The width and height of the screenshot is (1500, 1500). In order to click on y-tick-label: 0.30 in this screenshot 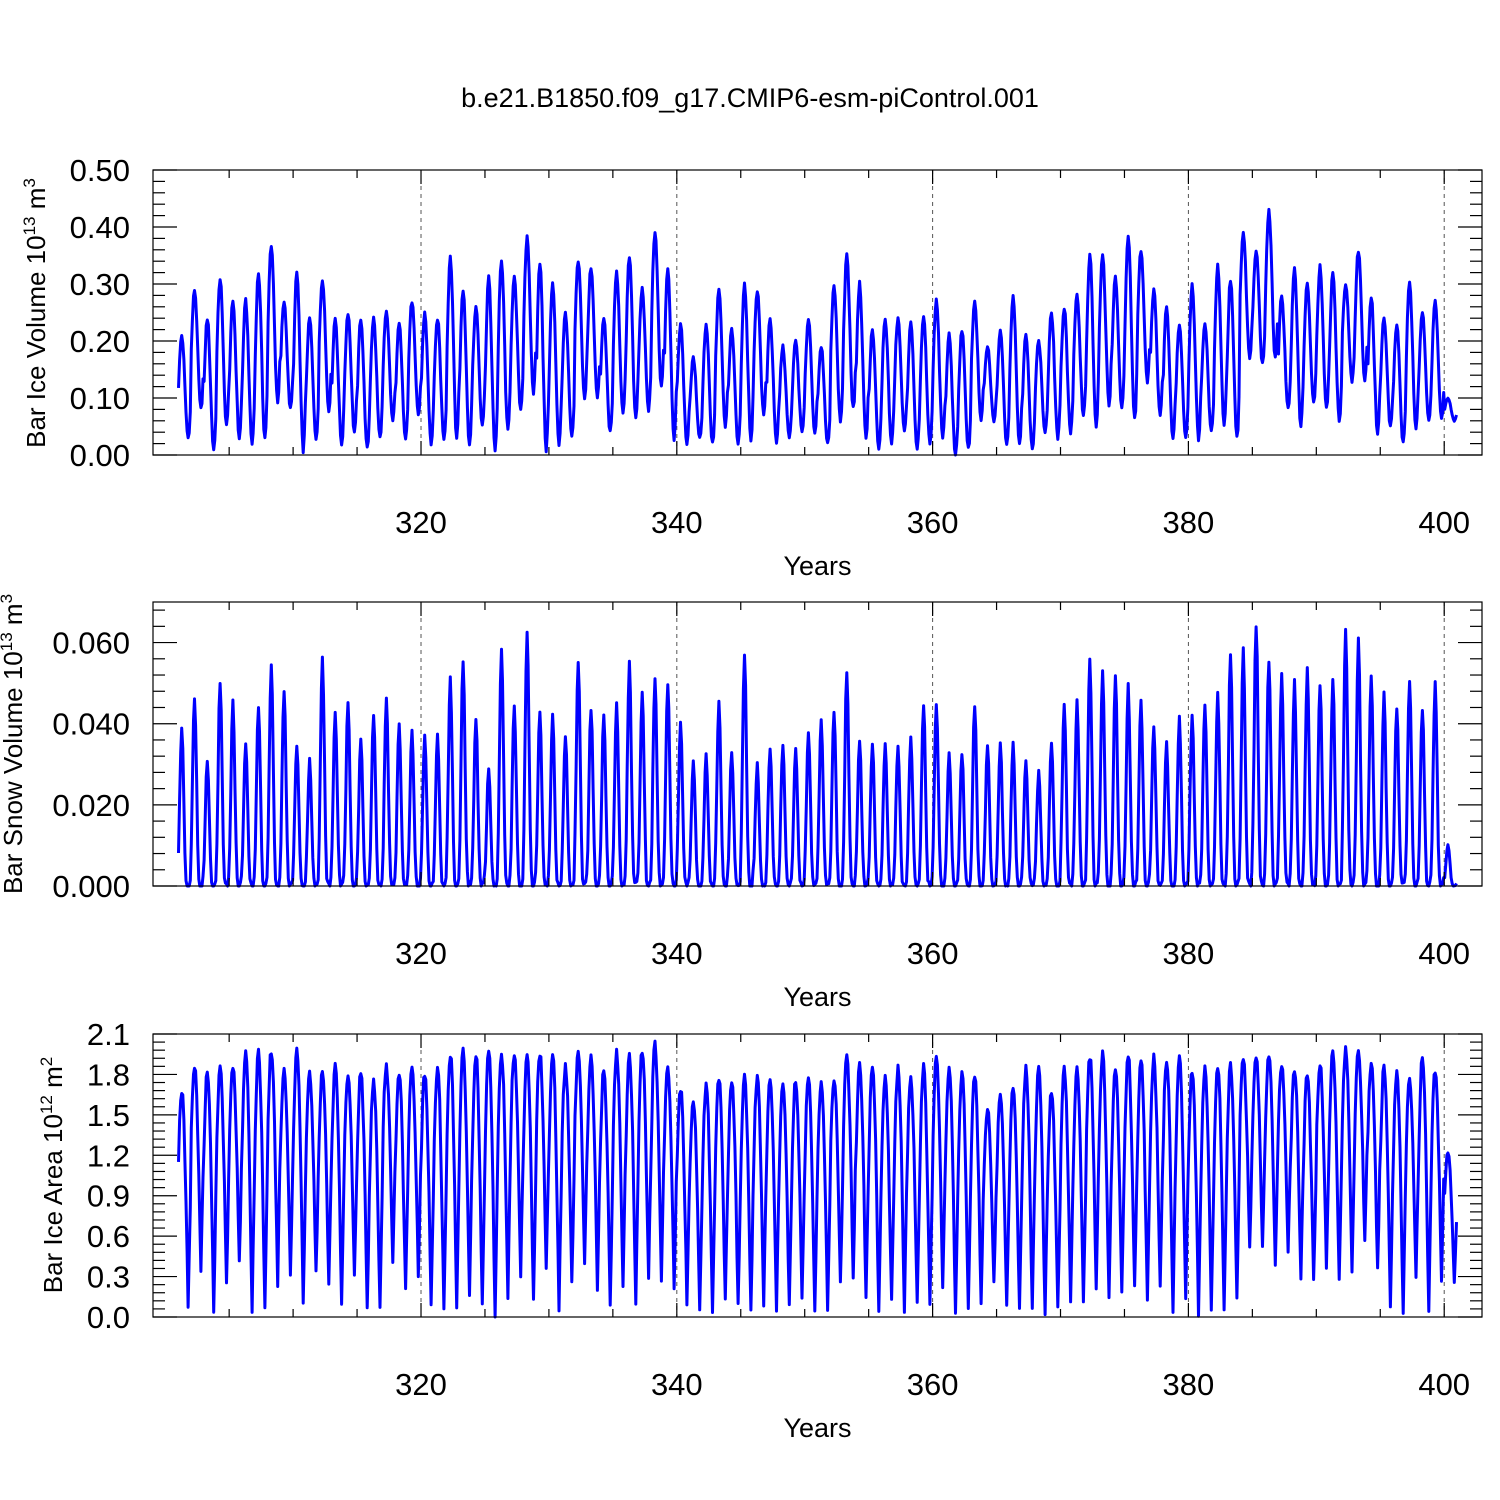, I will do `click(100, 284)`.